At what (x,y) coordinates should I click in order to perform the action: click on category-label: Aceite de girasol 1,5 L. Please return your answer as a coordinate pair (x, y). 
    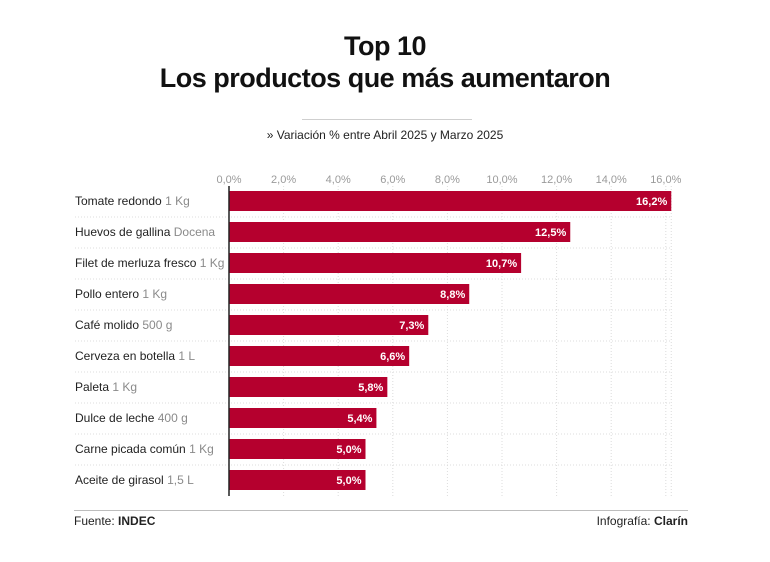
    Looking at the image, I should click on (134, 480).